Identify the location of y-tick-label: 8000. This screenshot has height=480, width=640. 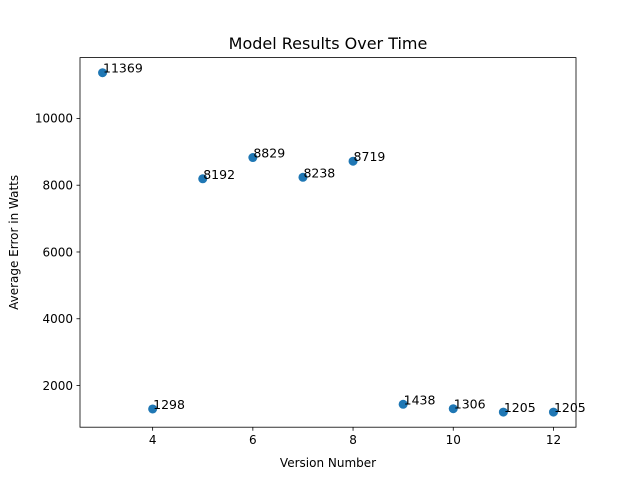
(57, 186).